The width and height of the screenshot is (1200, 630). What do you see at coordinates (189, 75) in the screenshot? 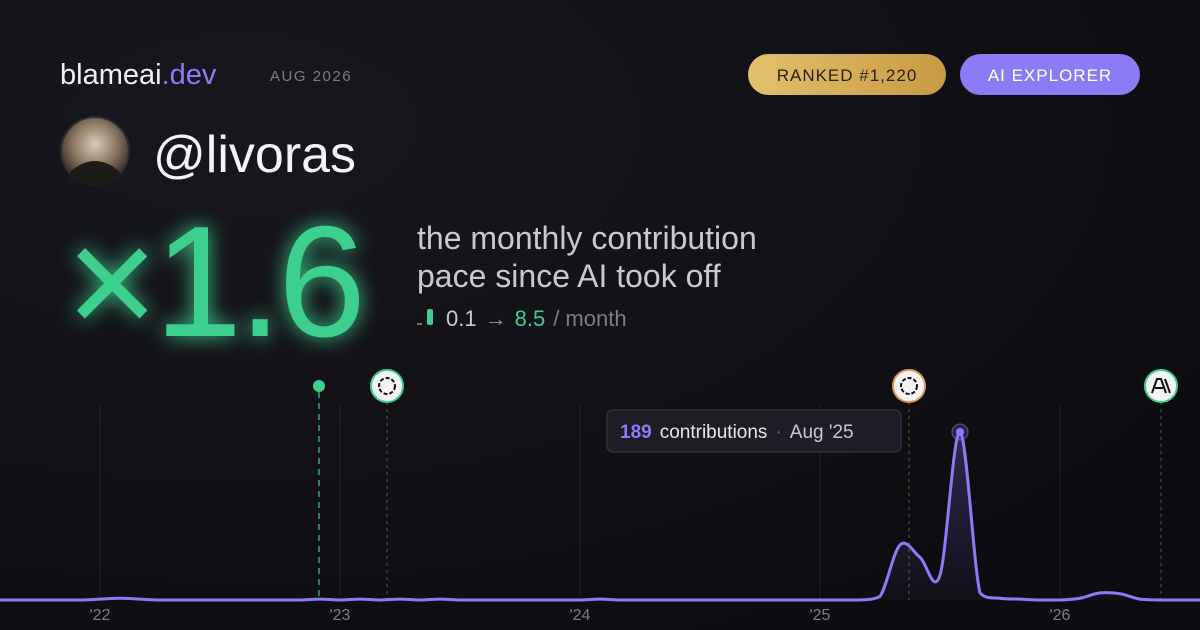
I see `brand-tld: .dev` at bounding box center [189, 75].